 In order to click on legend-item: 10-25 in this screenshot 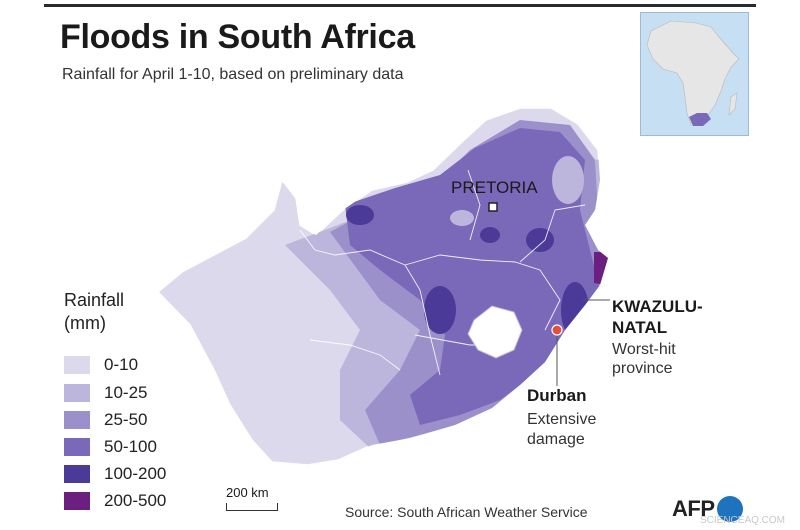, I will do `click(105, 393)`.